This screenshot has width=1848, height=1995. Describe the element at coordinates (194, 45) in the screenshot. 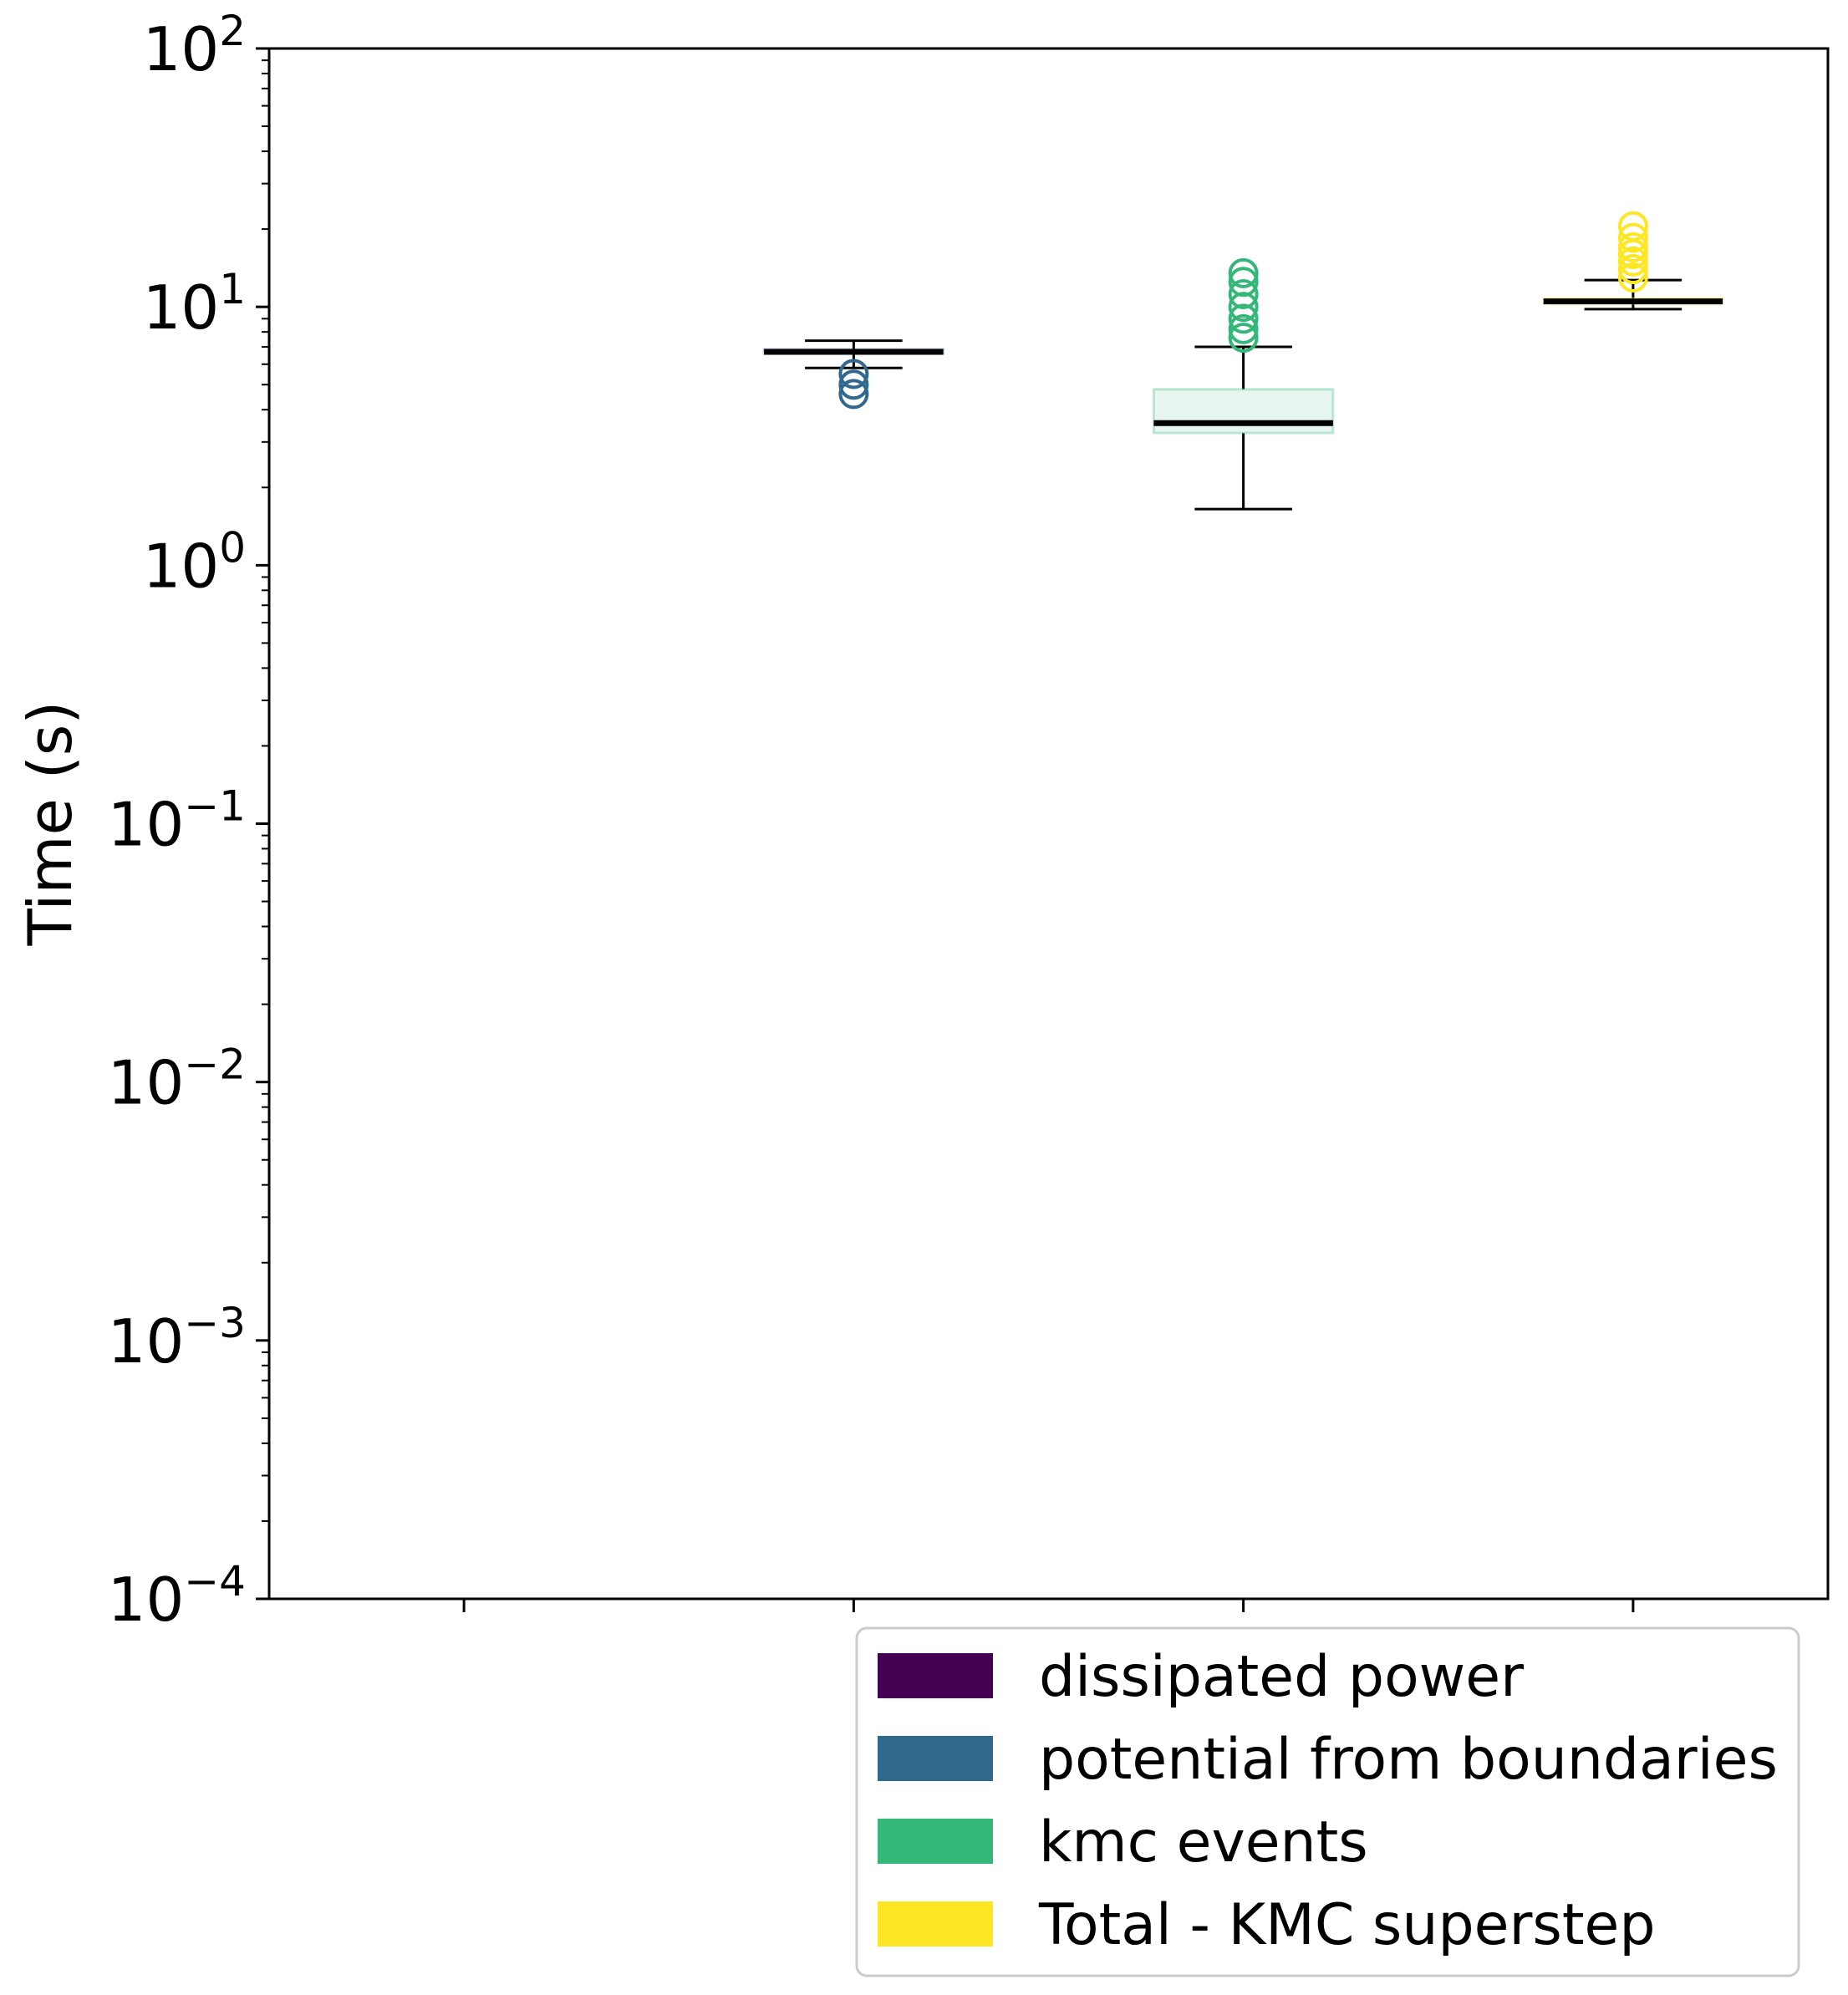

I see `y-tick-label: 10²` at that location.